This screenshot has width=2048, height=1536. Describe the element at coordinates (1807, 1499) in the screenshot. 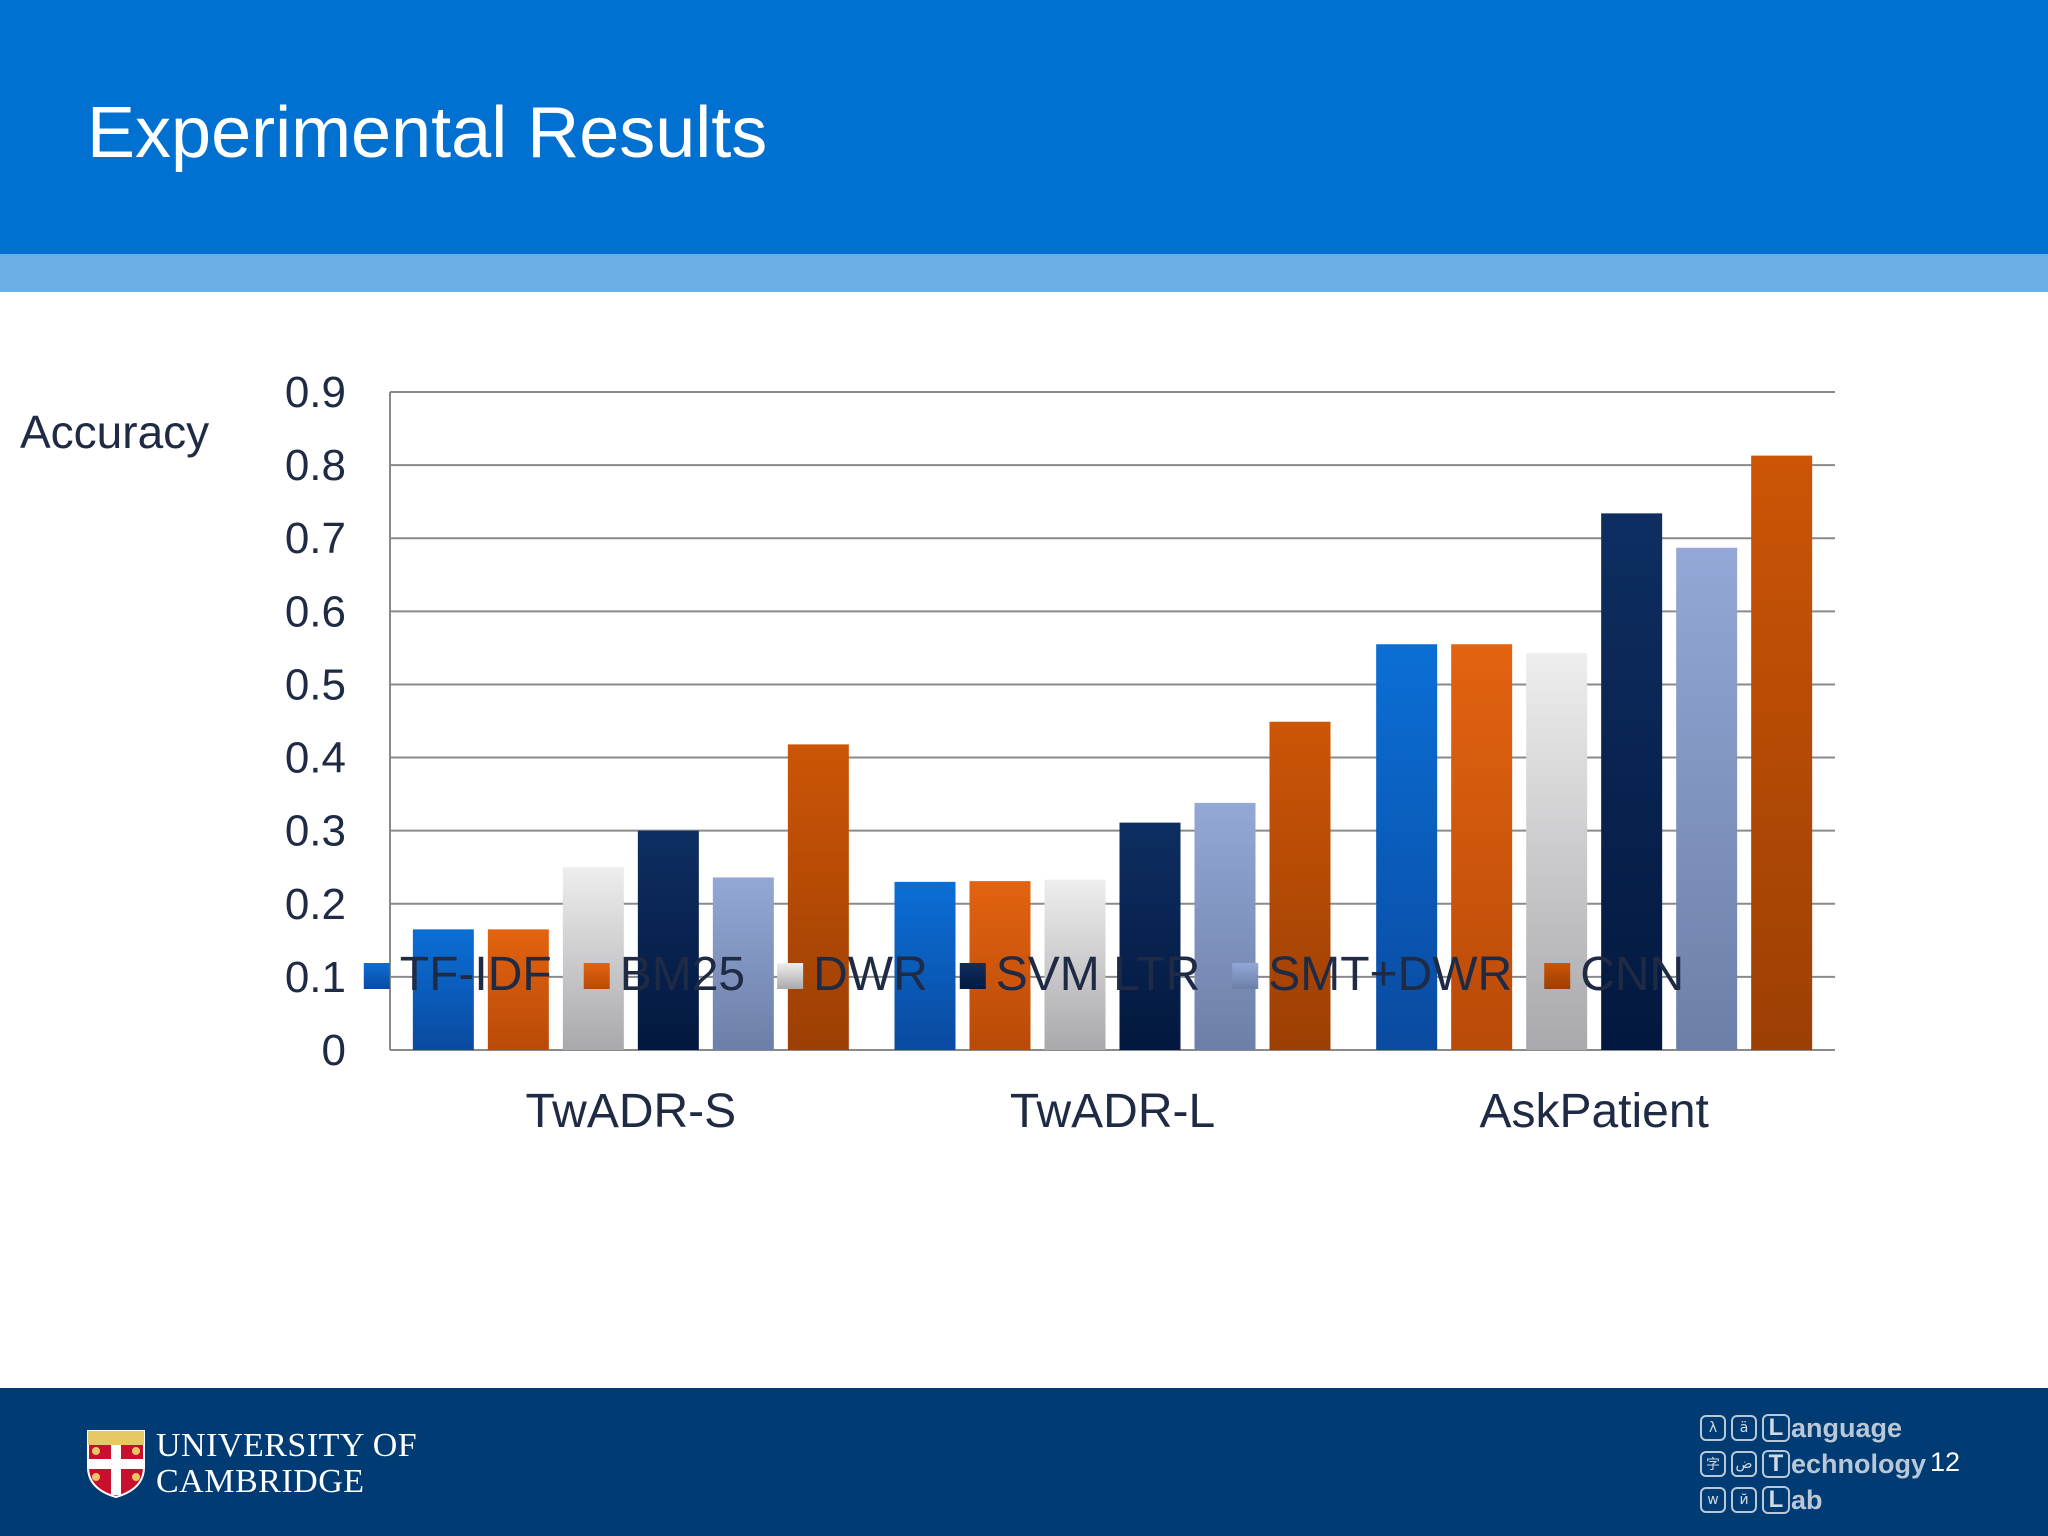

I see `lab-word-lab: ab` at that location.